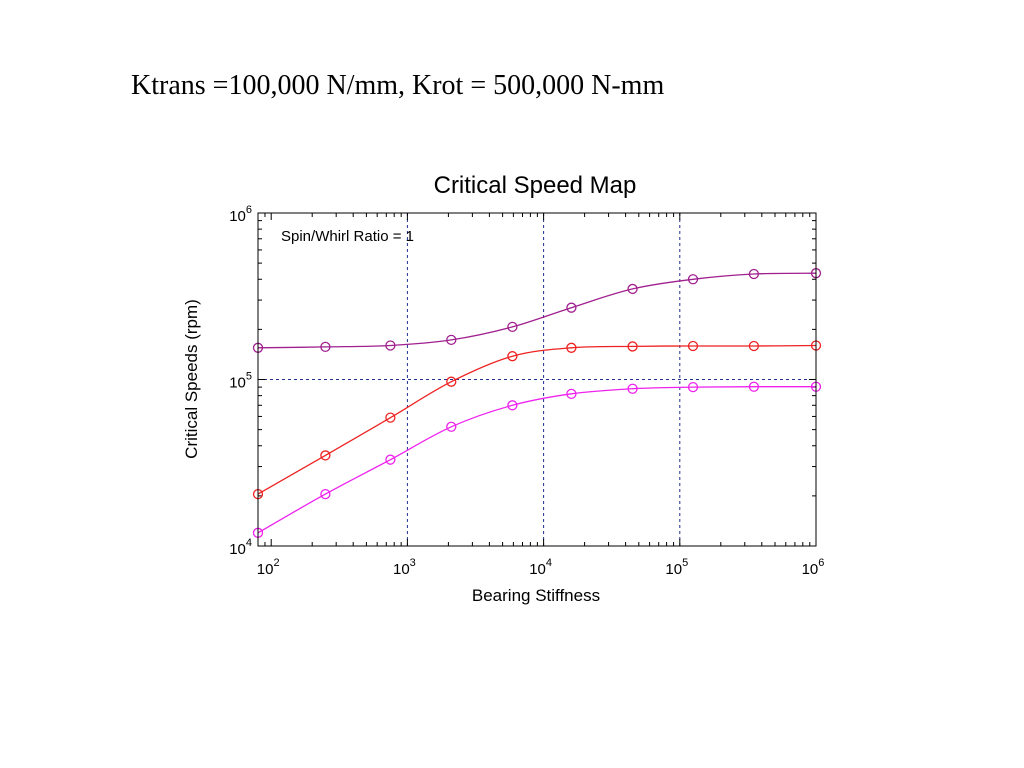 The width and height of the screenshot is (1024, 768). Describe the element at coordinates (191, 379) in the screenshot. I see `y-axis-label: Critical Speeds (rpm)` at that location.